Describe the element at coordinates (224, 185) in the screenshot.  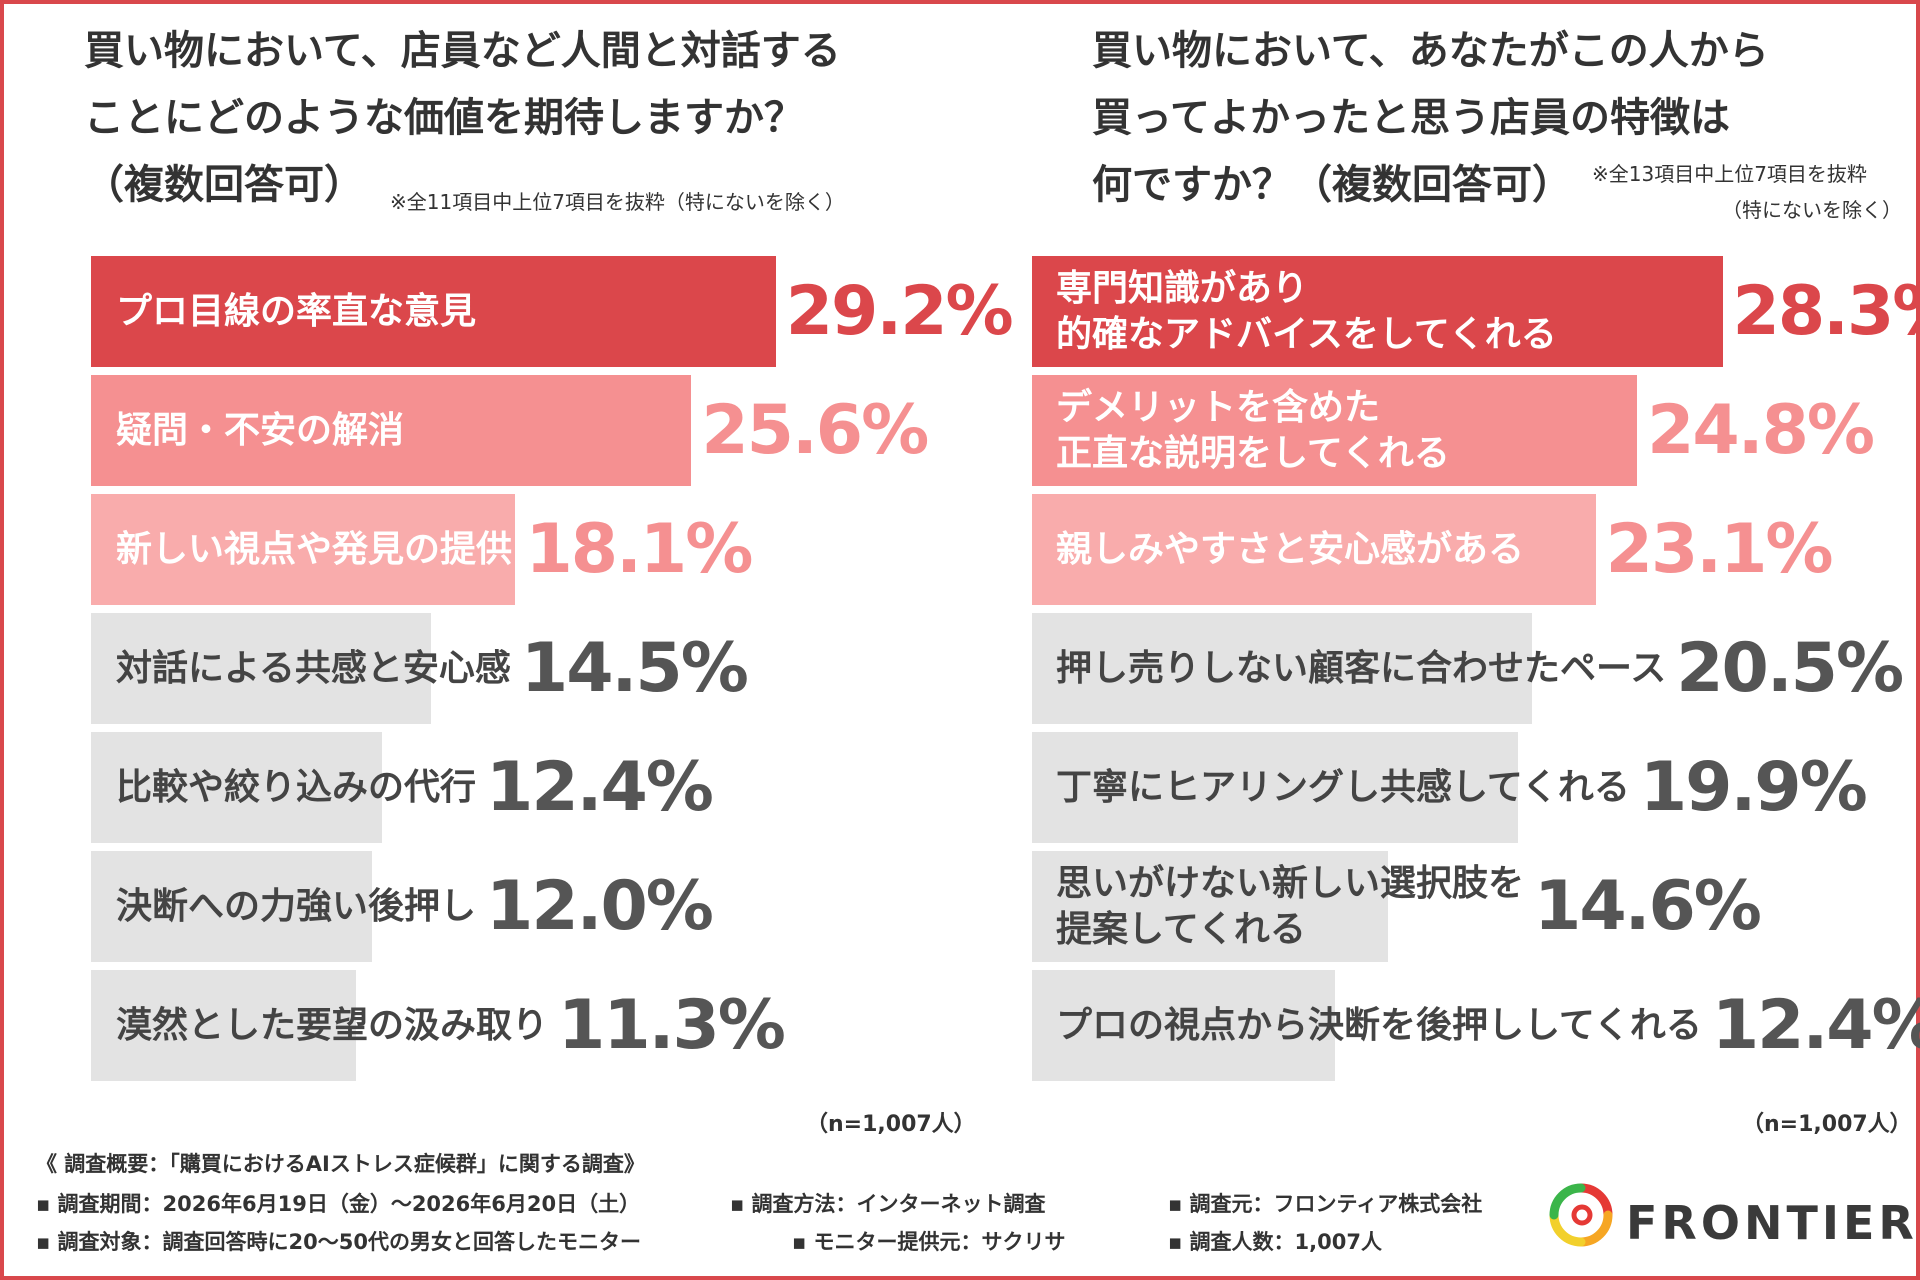
I see `left-title-line-3: （複数回答可）` at that location.